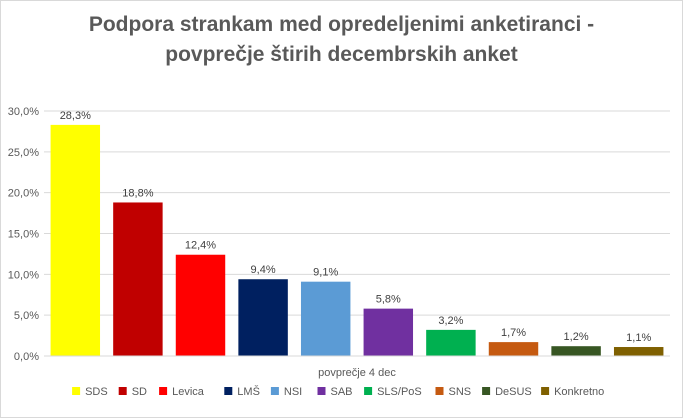 Image resolution: width=683 pixels, height=418 pixels. What do you see at coordinates (200, 305) in the screenshot?
I see `bar-levica` at bounding box center [200, 305].